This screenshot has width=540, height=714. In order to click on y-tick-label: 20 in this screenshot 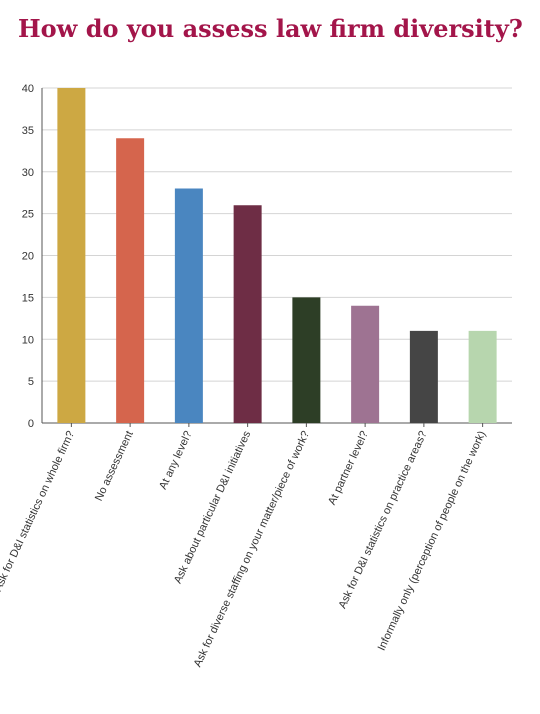, I will do `click(28, 257)`.